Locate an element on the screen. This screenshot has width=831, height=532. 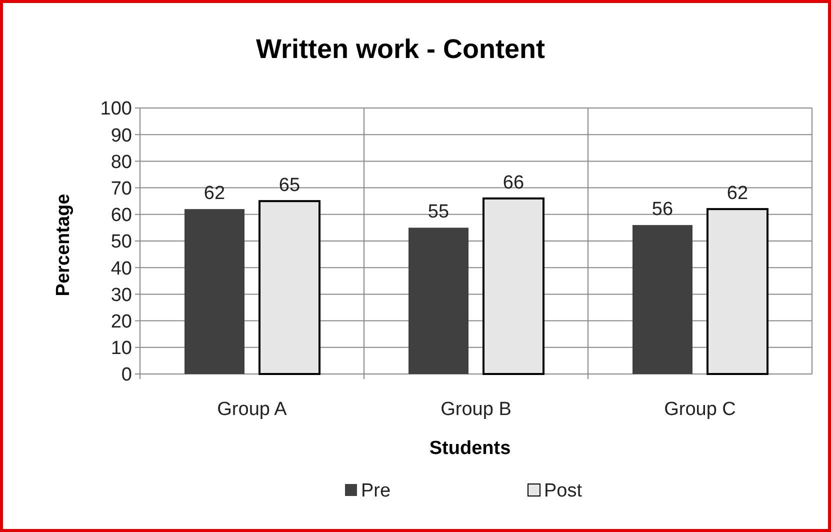
y-tick-label: 20 is located at coordinates (121, 321).